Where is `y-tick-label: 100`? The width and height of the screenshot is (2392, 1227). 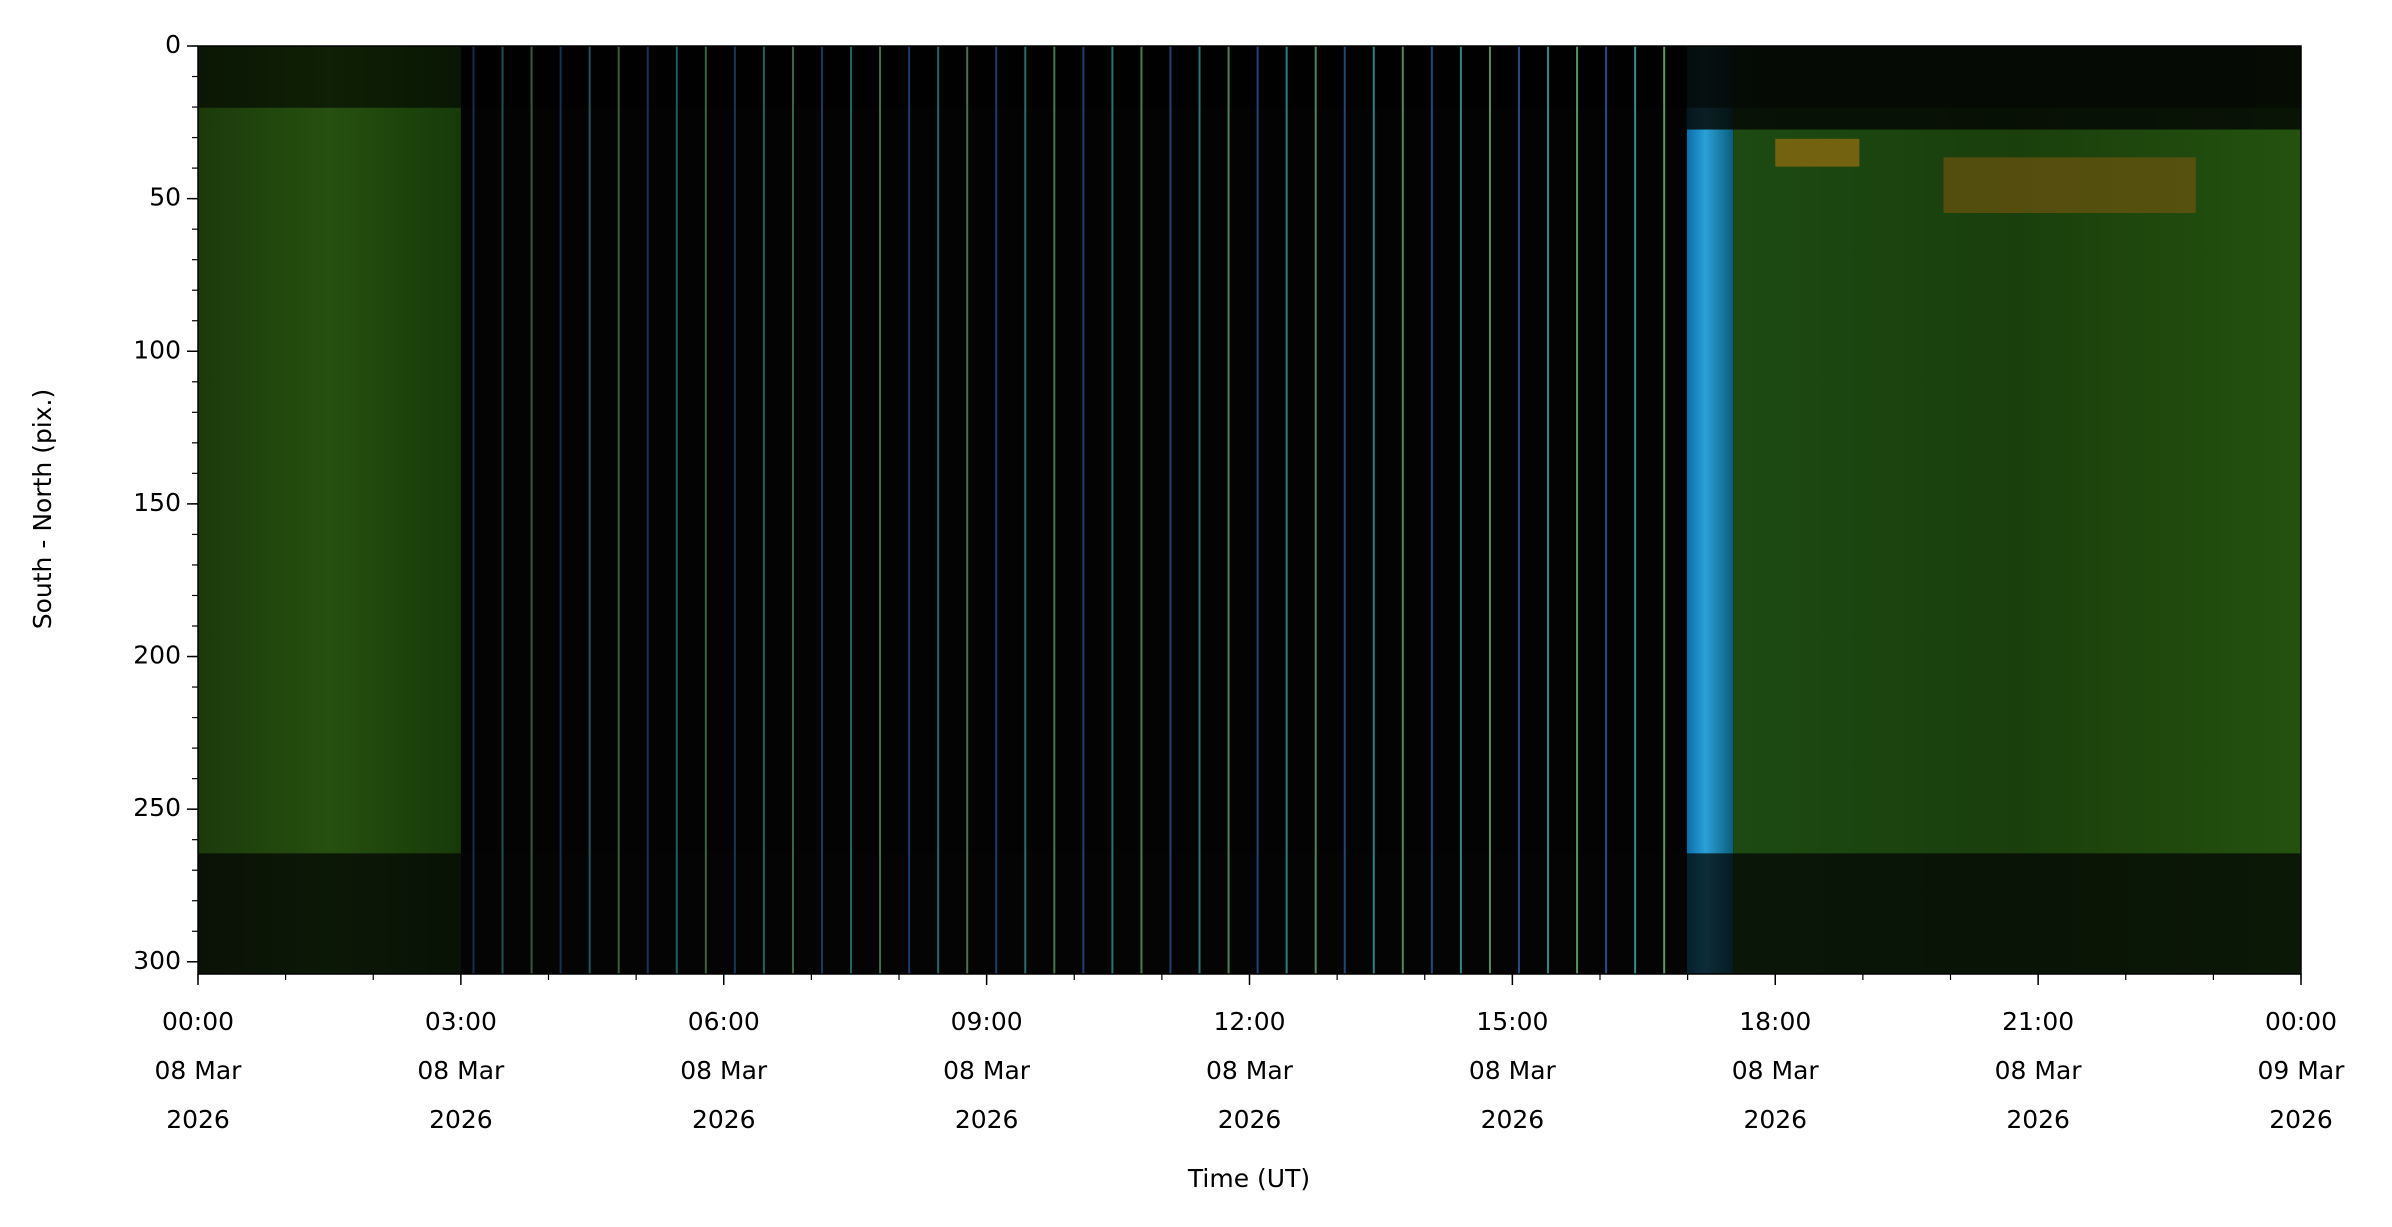
y-tick-label: 100 is located at coordinates (157, 349).